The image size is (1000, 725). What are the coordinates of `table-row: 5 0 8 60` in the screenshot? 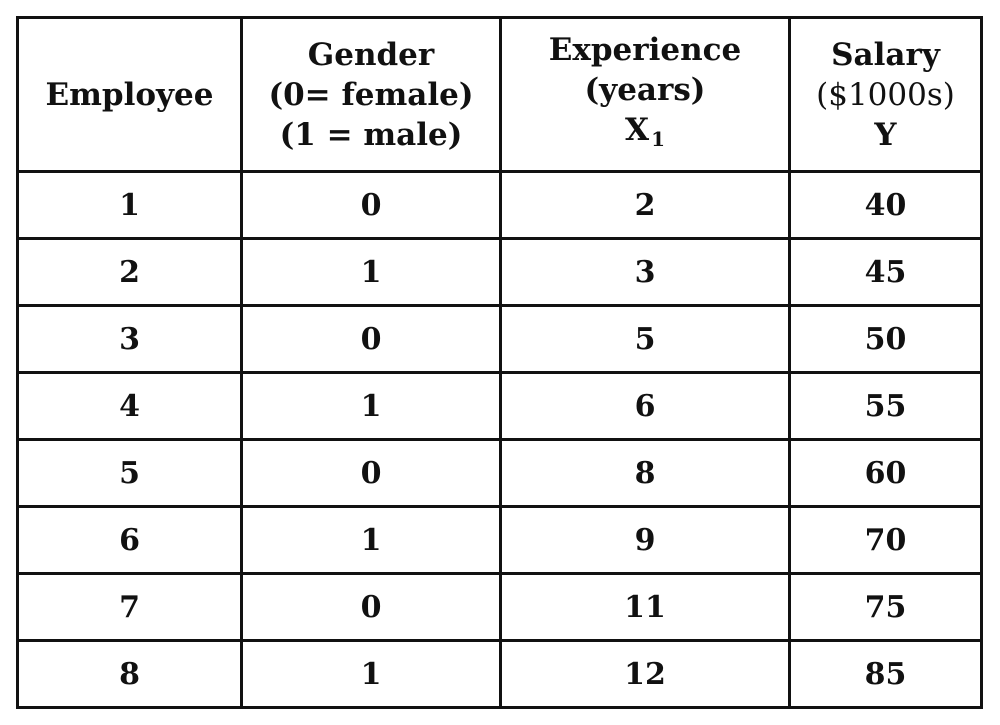 It's located at (499, 473).